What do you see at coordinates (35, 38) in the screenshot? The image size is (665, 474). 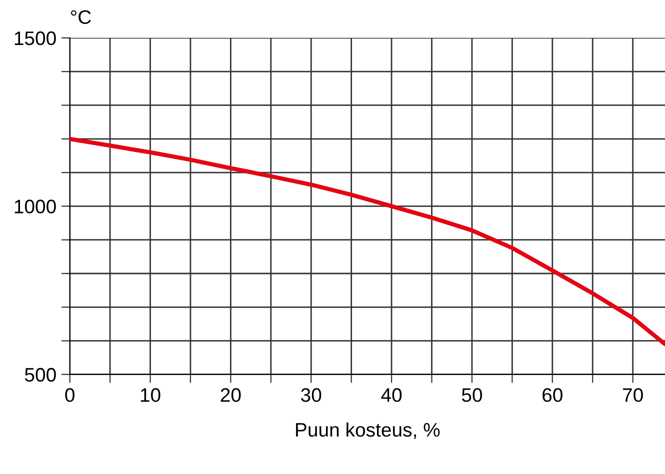 I see `y-tick-label: 1500` at bounding box center [35, 38].